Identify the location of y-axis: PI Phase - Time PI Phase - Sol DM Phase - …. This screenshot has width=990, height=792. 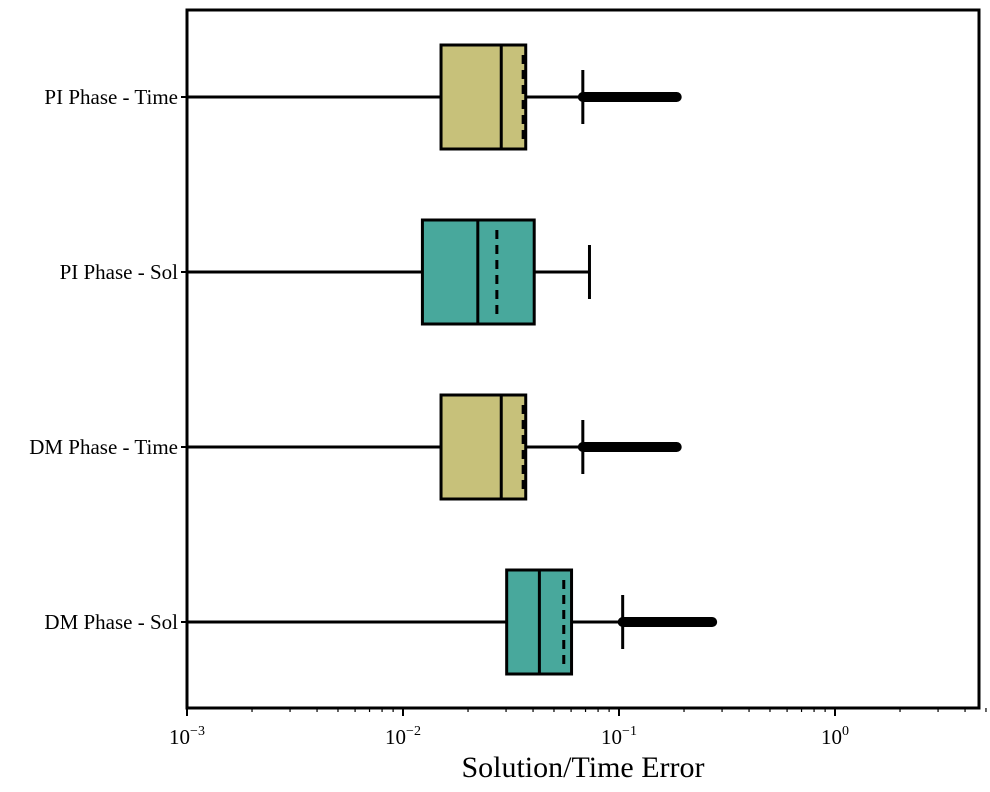
(108, 359).